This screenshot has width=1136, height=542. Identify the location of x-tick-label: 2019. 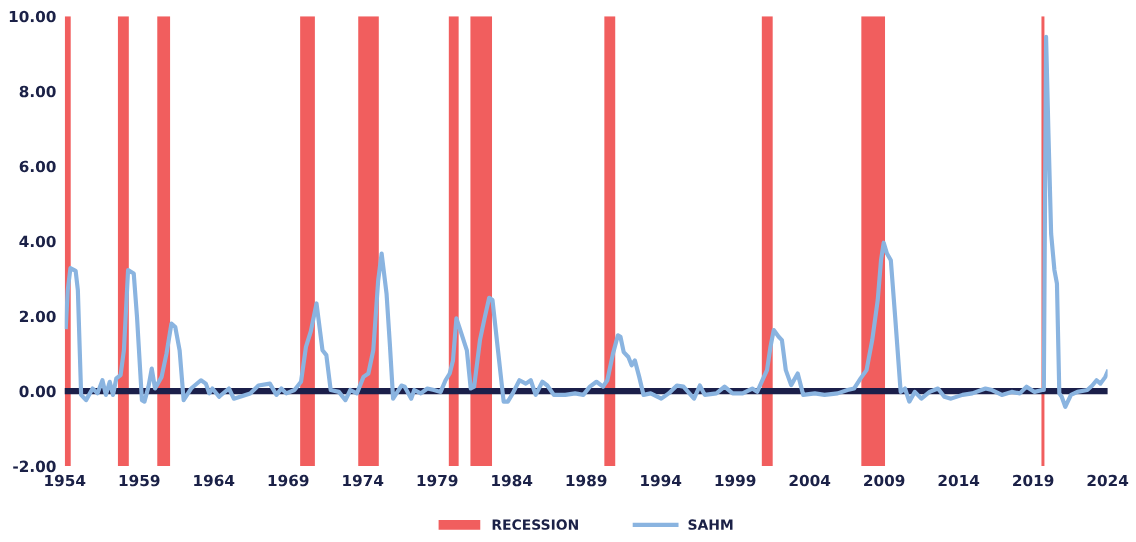
(1033, 480).